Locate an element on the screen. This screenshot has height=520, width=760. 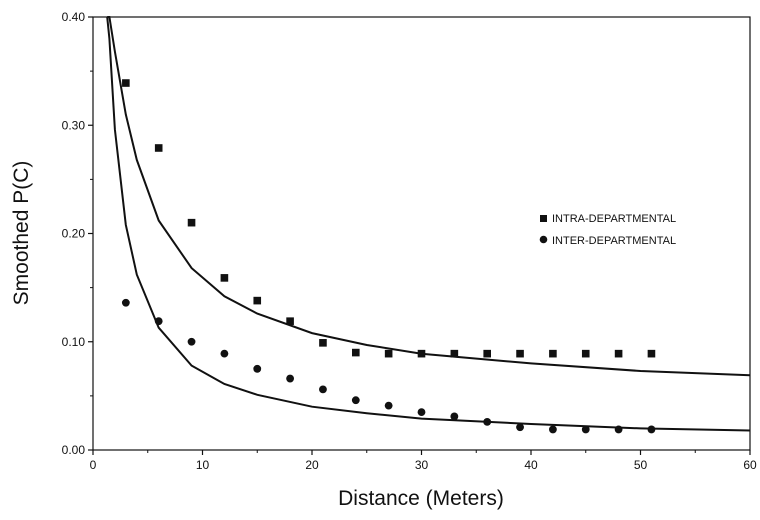
x-tick-label: 20 is located at coordinates (312, 465).